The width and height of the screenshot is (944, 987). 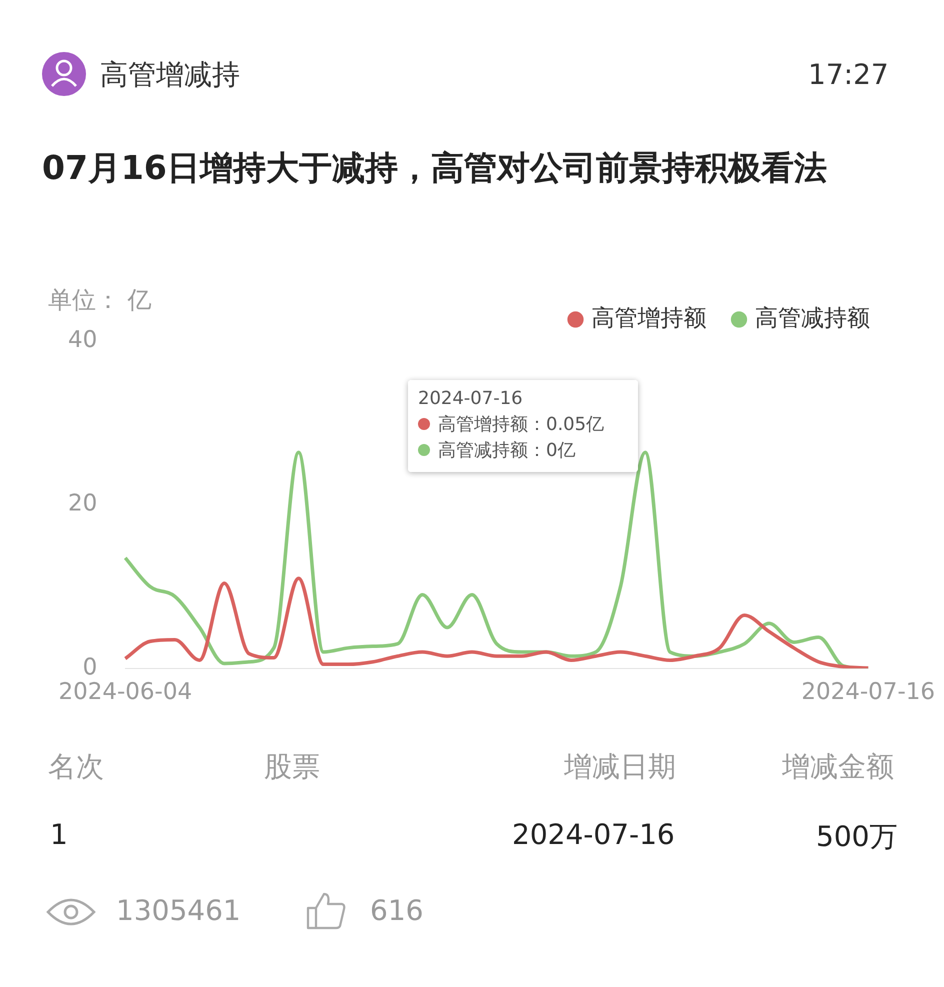 I want to click on chart-title: 07月16日增持大于减持，高管对公司前景持积极看法, so click(x=435, y=168).